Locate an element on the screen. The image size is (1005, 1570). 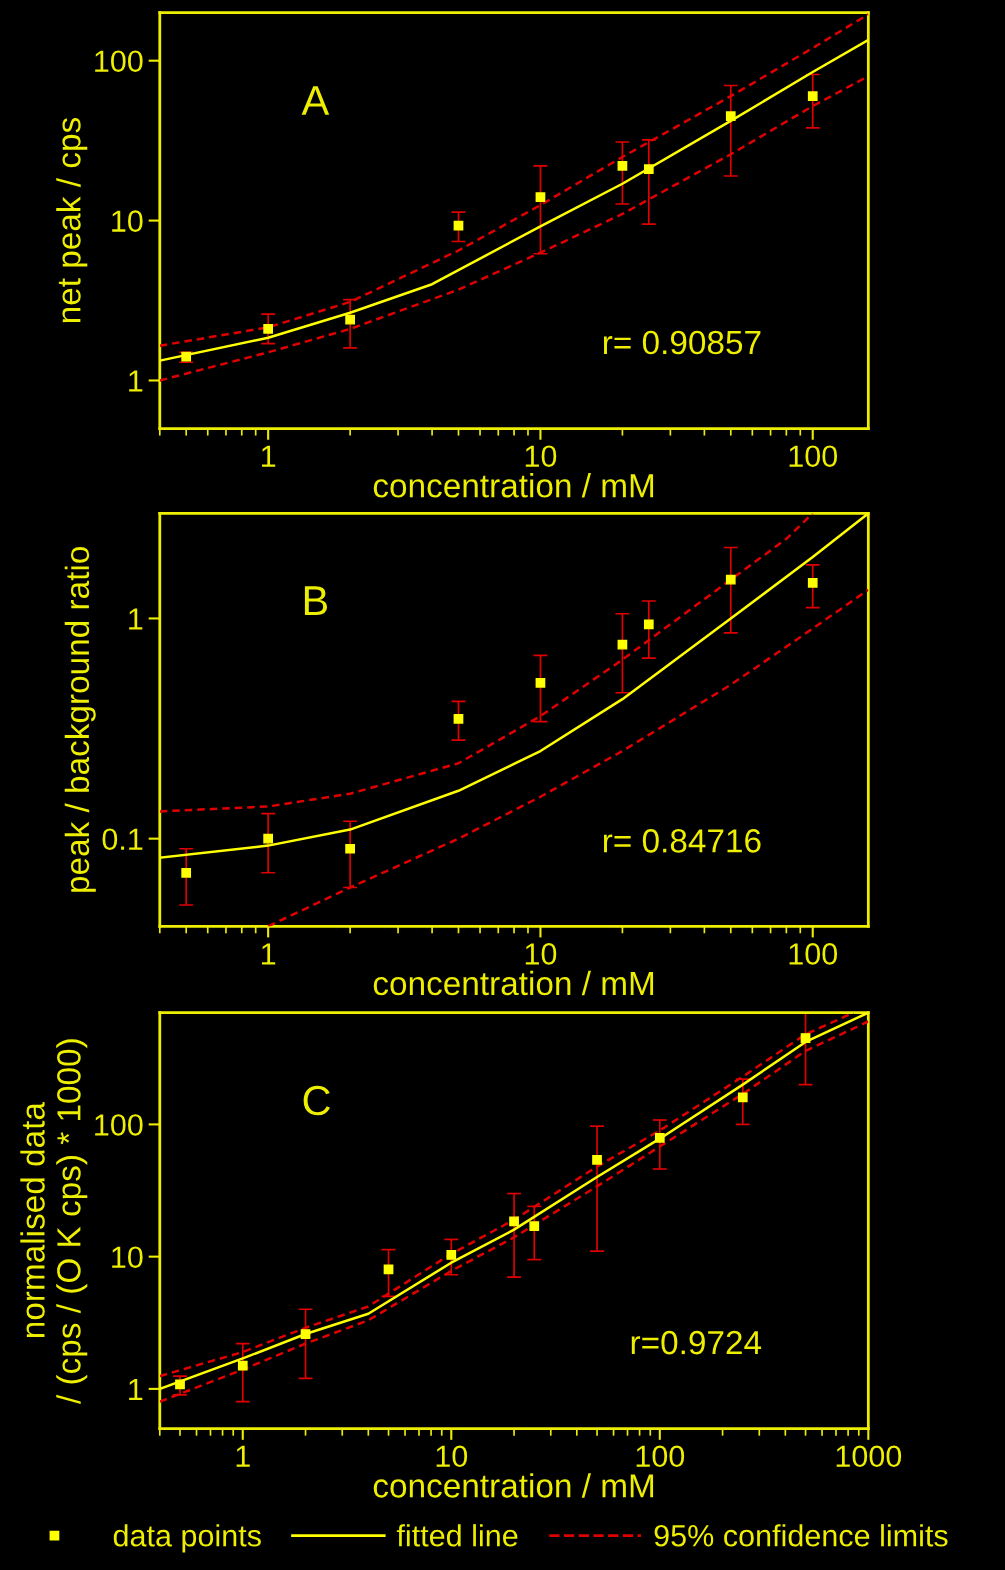
legend-label: data points is located at coordinates (187, 1538).